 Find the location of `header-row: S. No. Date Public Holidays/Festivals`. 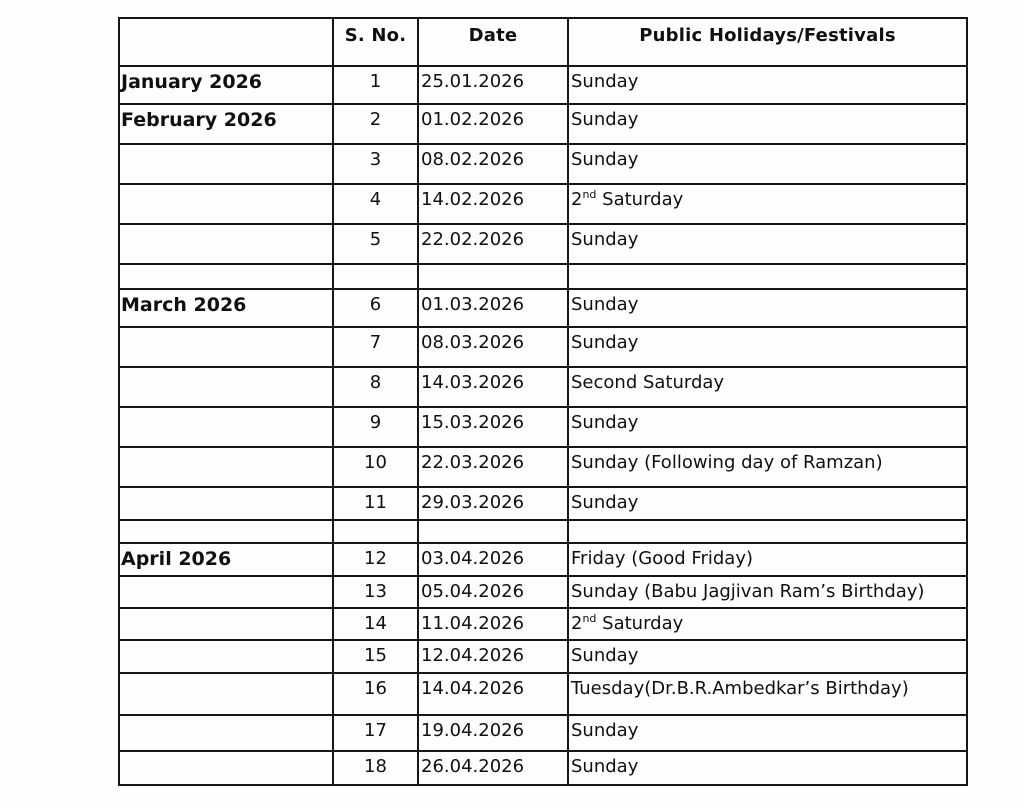

header-row: S. No. Date Public Holidays/Festivals is located at coordinates (543, 42).